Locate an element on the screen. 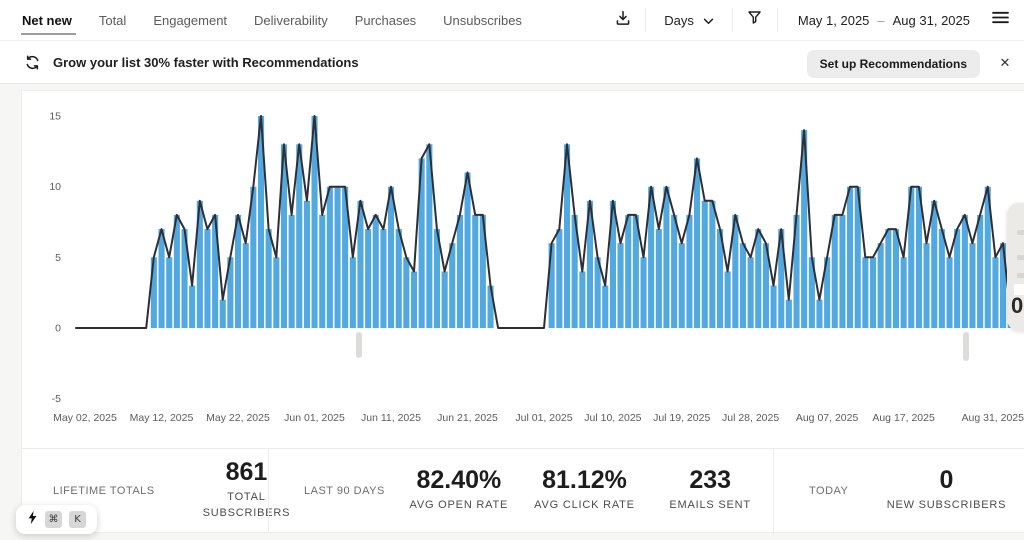 This screenshot has width=1024, height=540. command-palette-hint: ⌘ K is located at coordinates (56, 519).